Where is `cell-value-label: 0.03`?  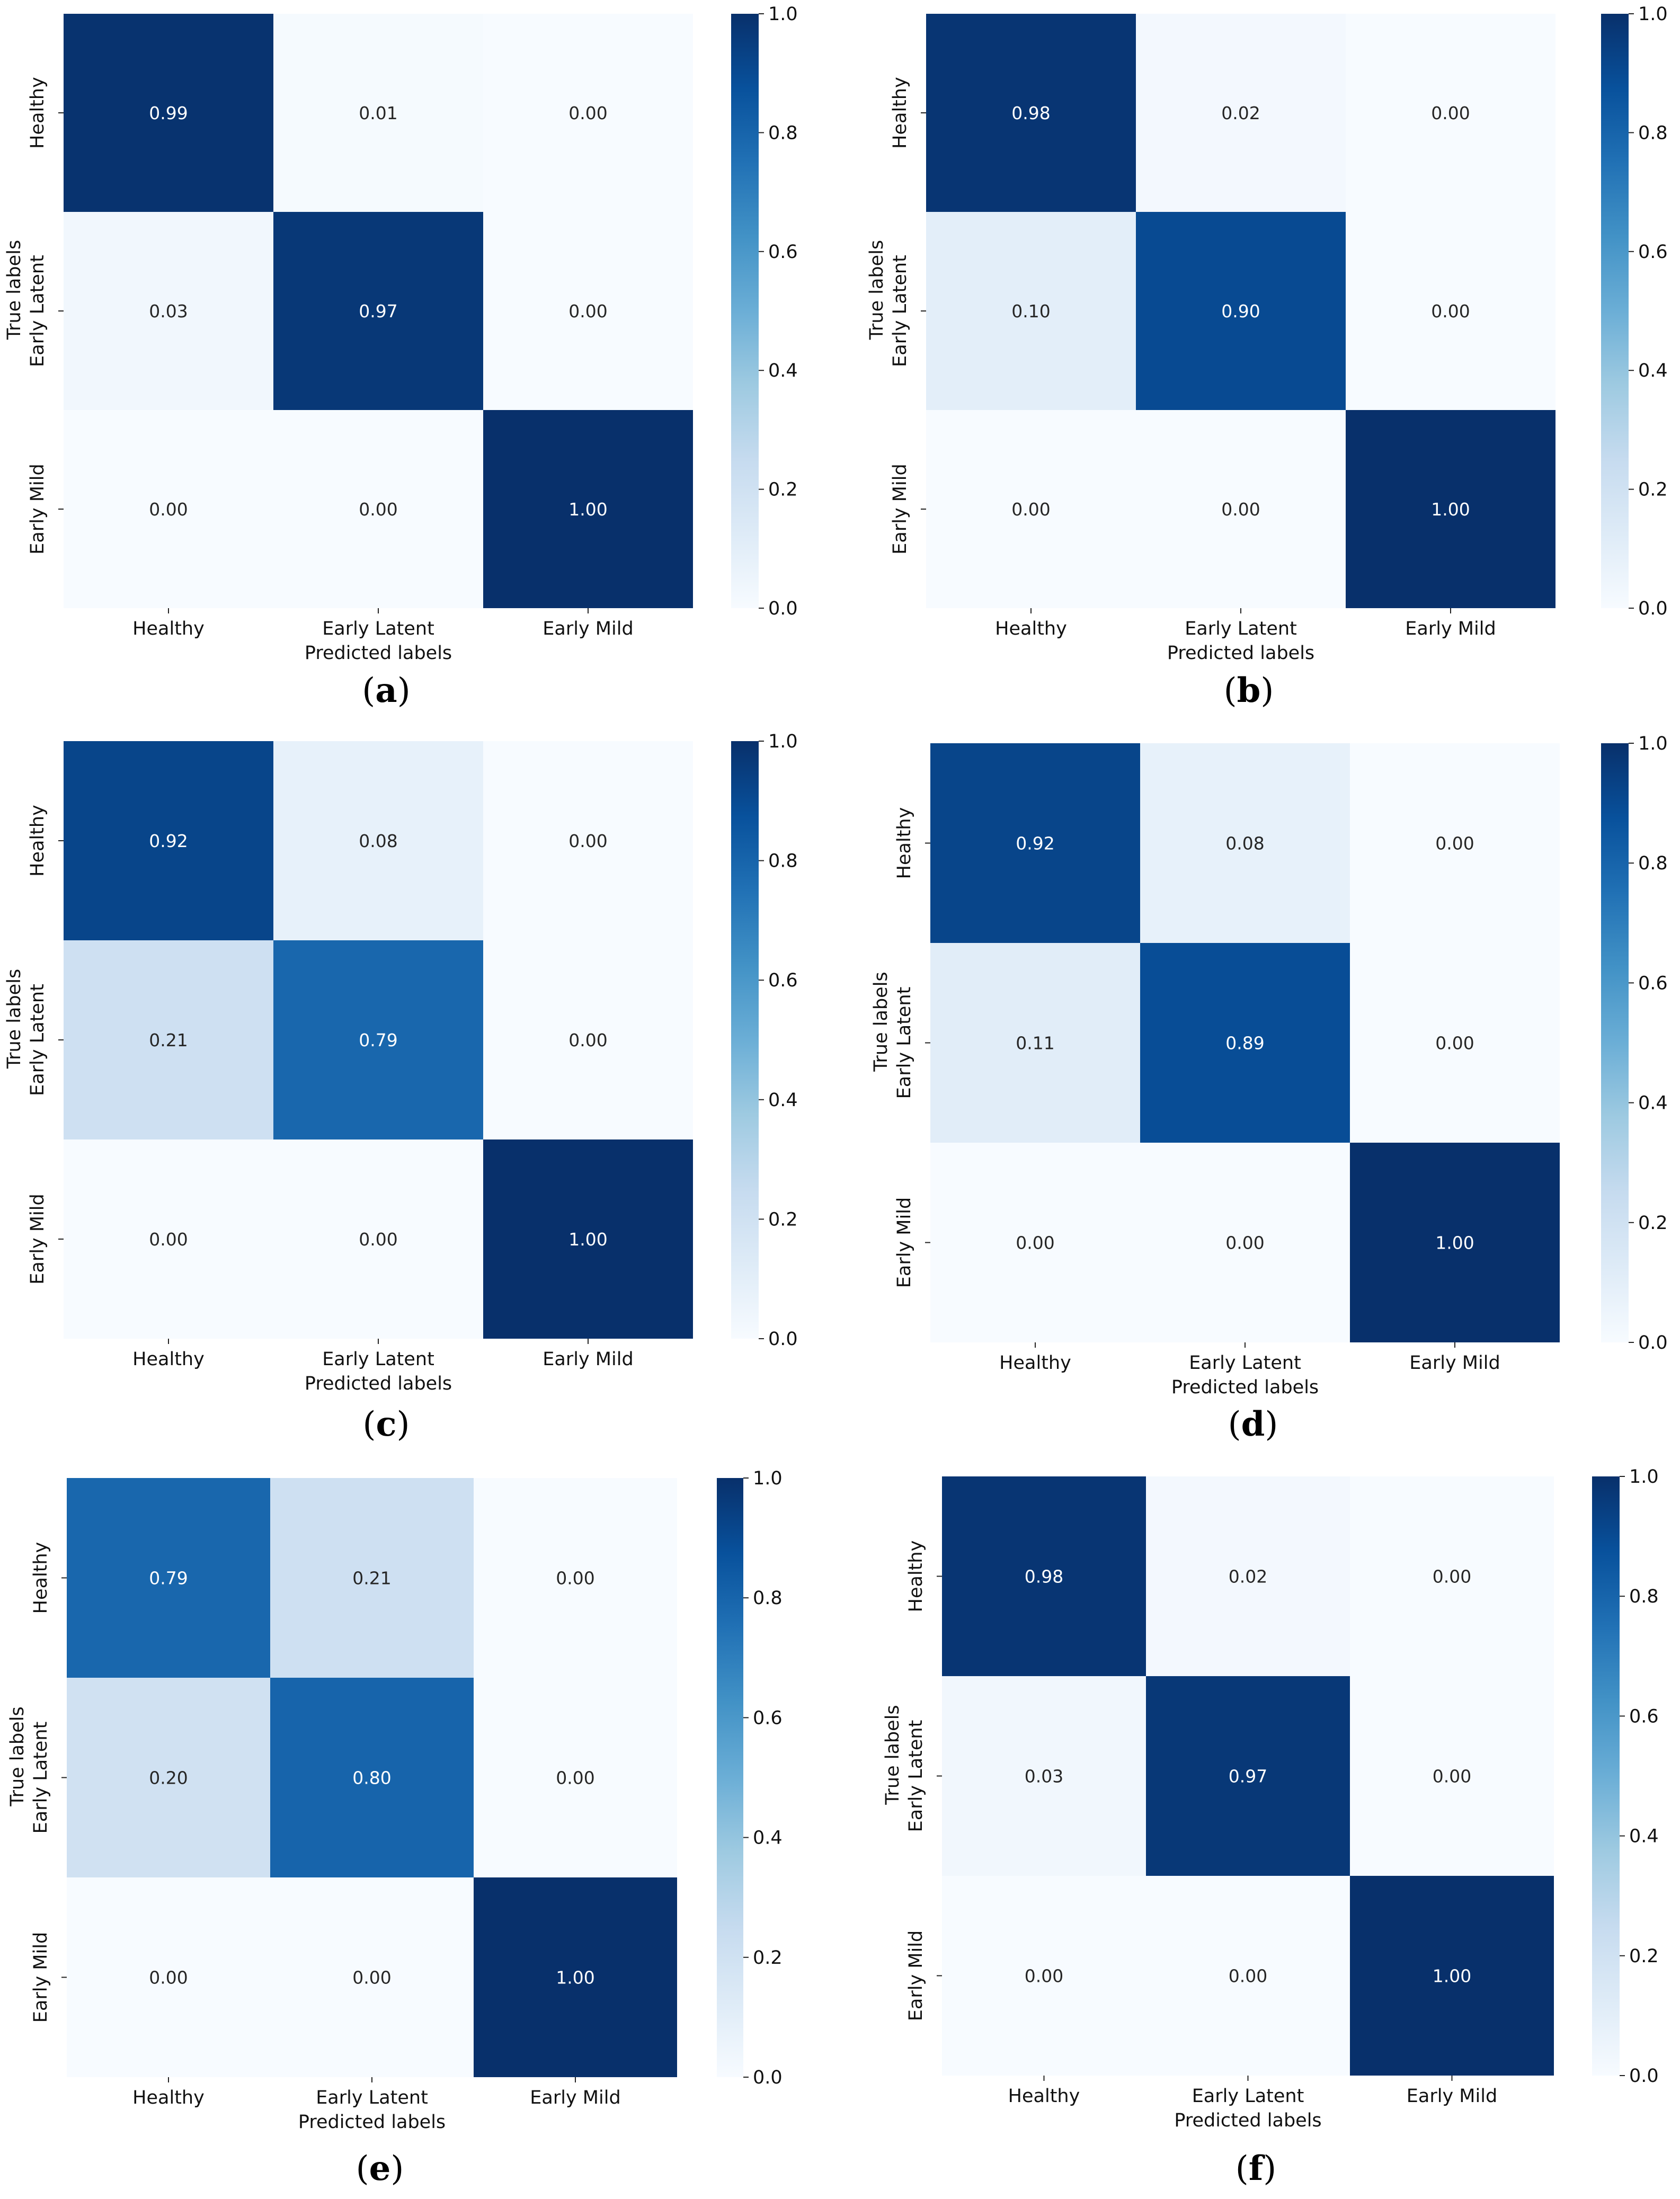
cell-value-label: 0.03 is located at coordinates (168, 311).